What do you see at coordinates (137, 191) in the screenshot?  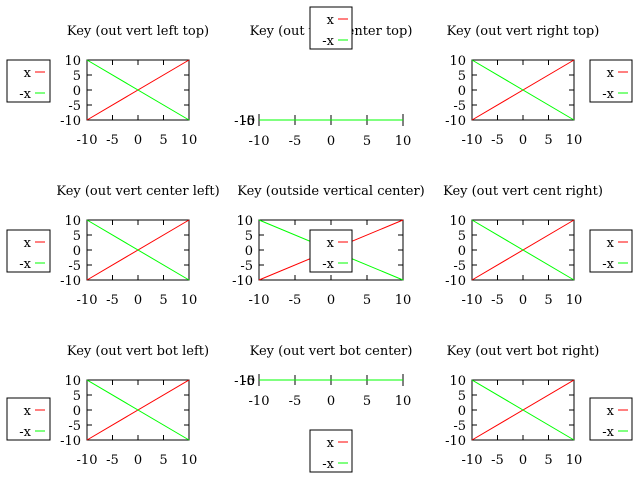 I see `chart-title: Key (out vert center left)` at bounding box center [137, 191].